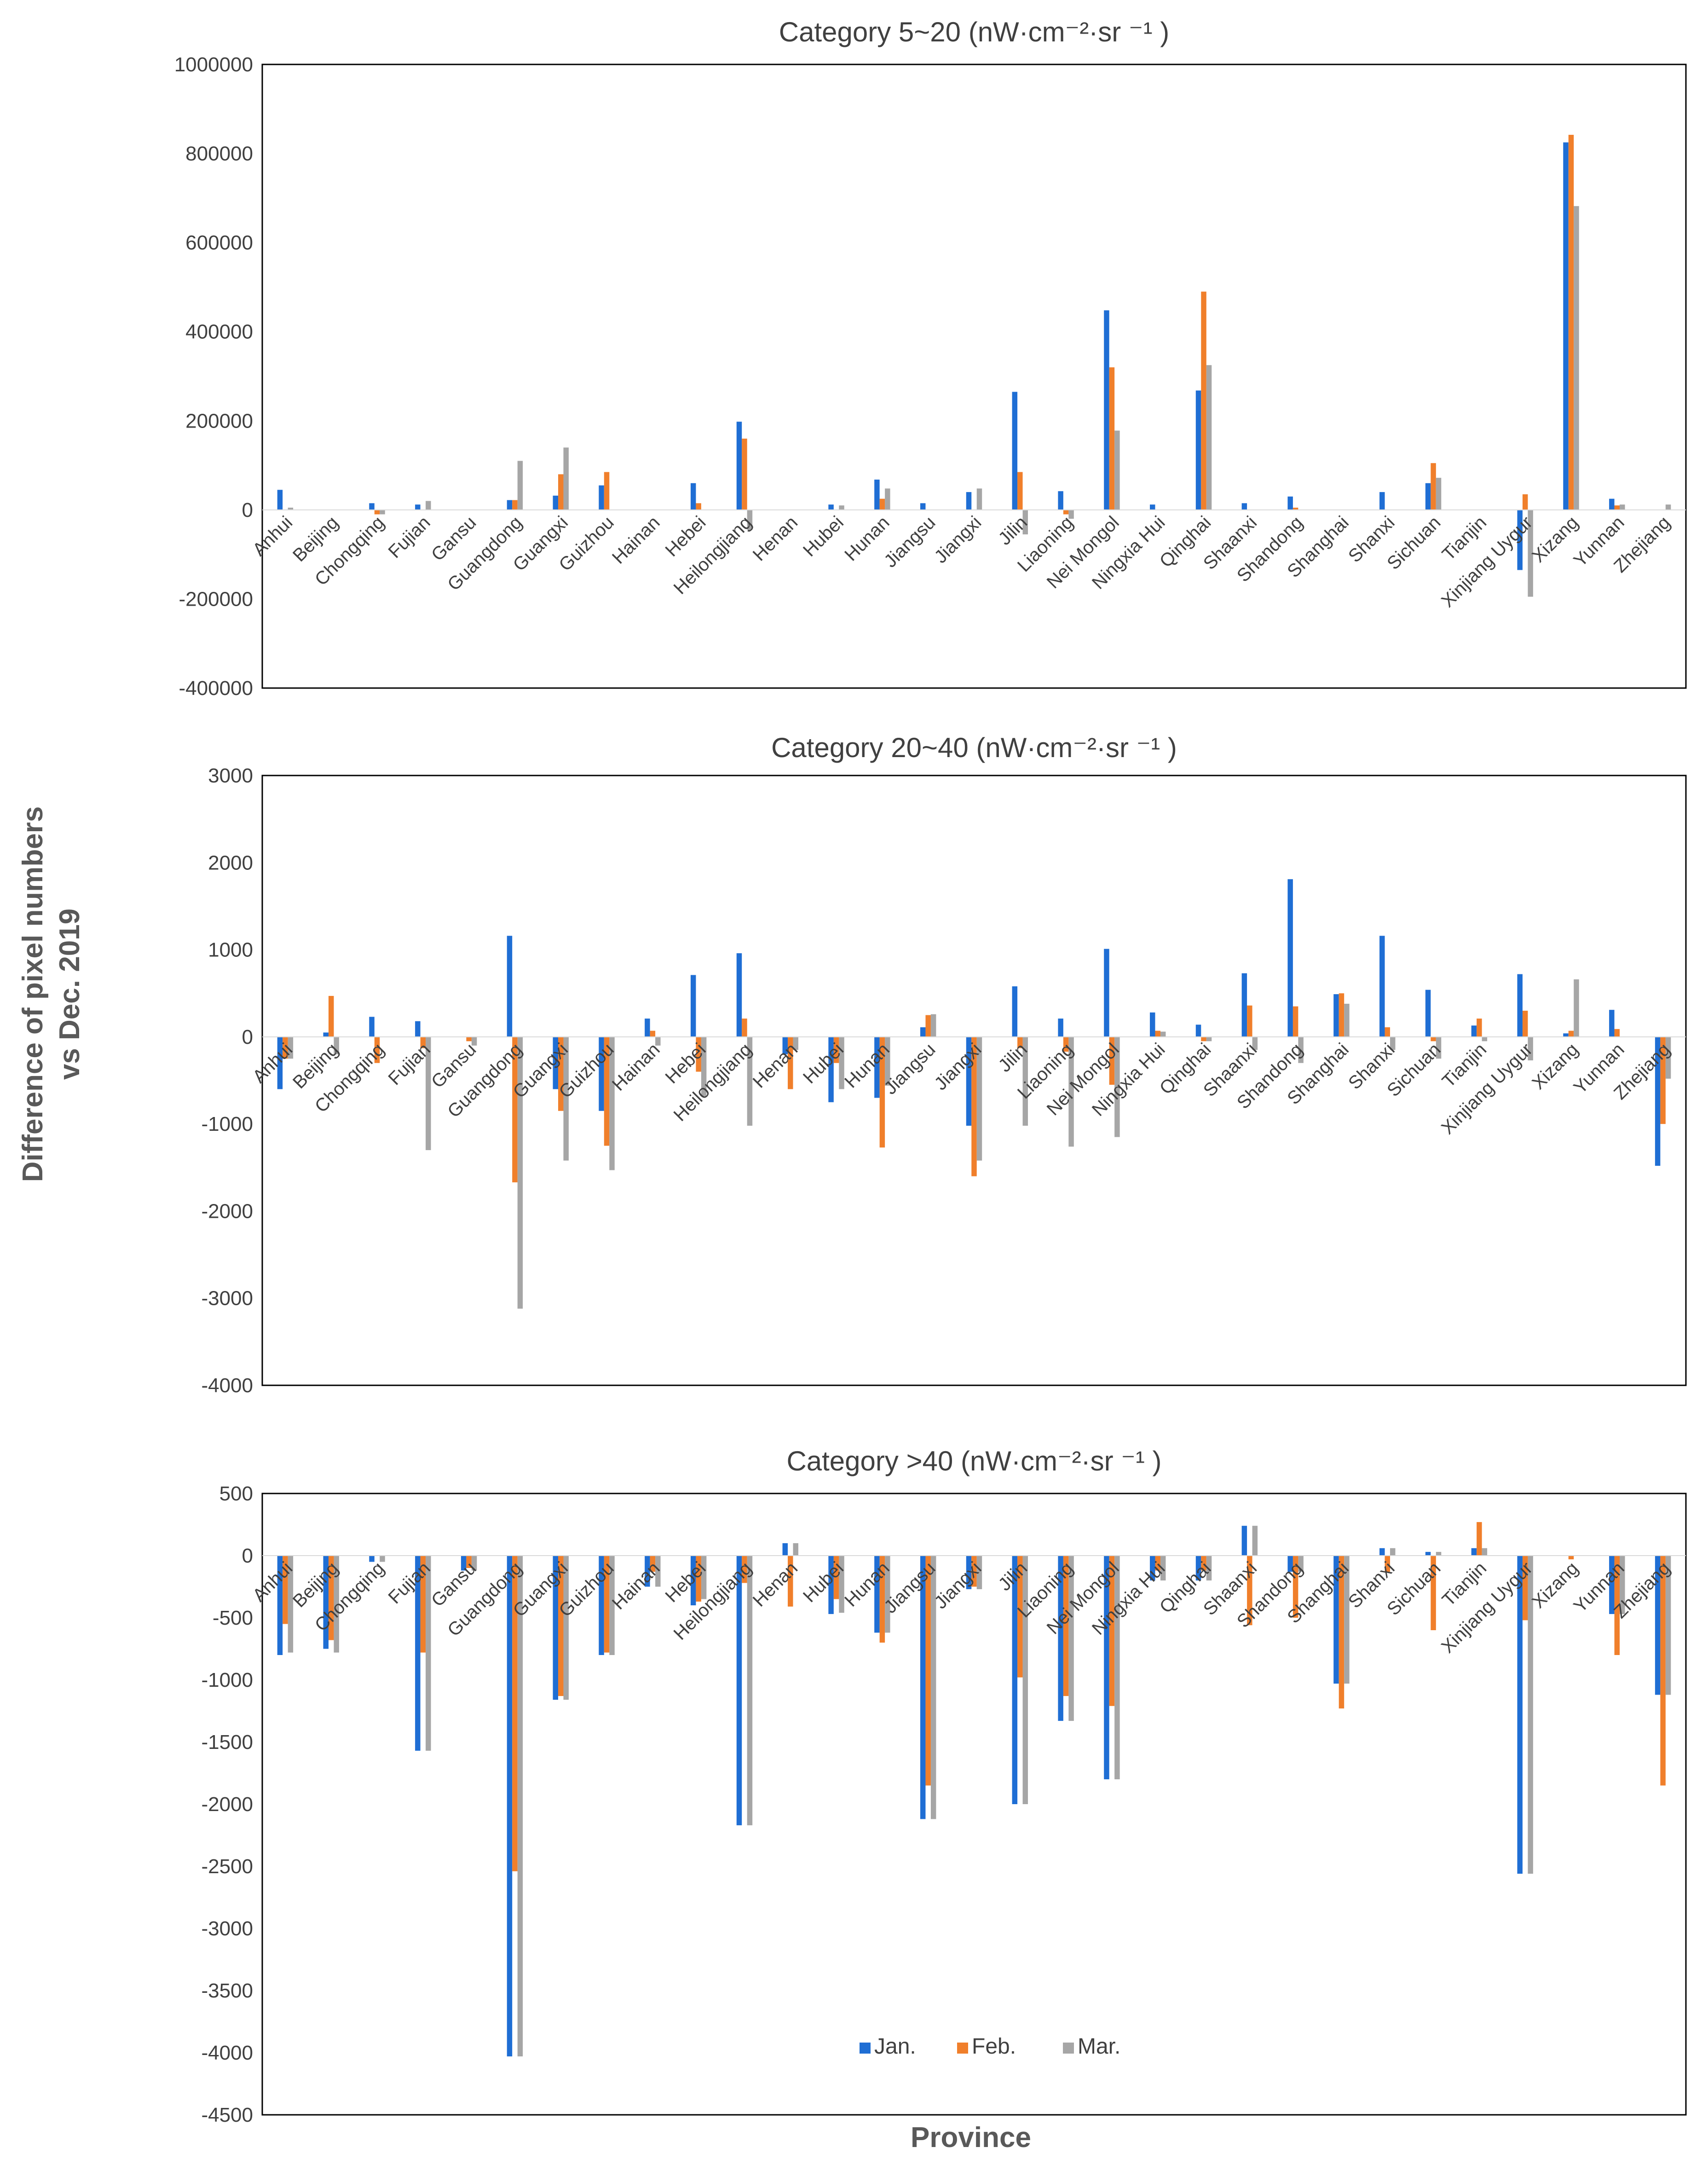 The height and width of the screenshot is (2159, 1708). What do you see at coordinates (1071, 514) in the screenshot?
I see `bar-mar-liaoning` at bounding box center [1071, 514].